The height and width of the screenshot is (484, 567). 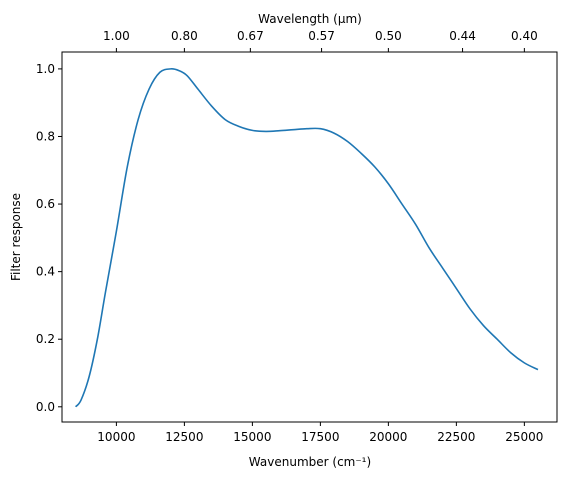 What do you see at coordinates (116, 437) in the screenshot?
I see `x-tick-label: 10000` at bounding box center [116, 437].